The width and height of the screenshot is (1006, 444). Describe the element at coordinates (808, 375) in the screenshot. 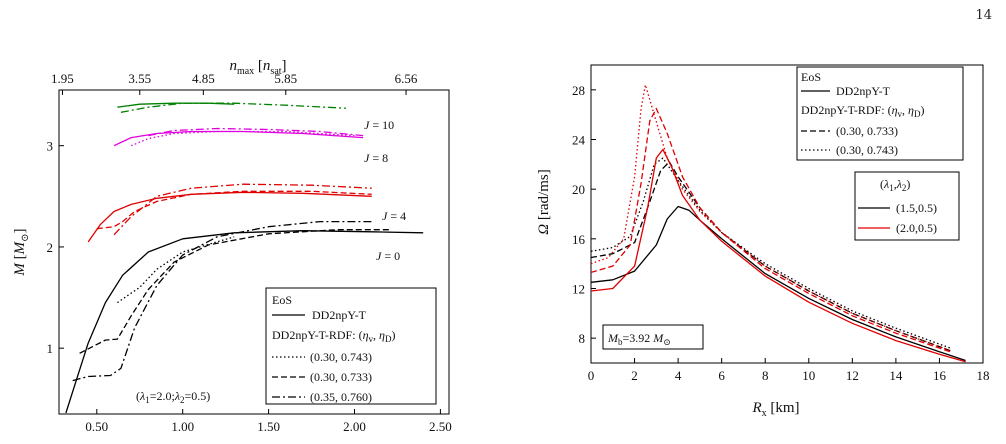

I see `right-xtick-label: 10` at that location.